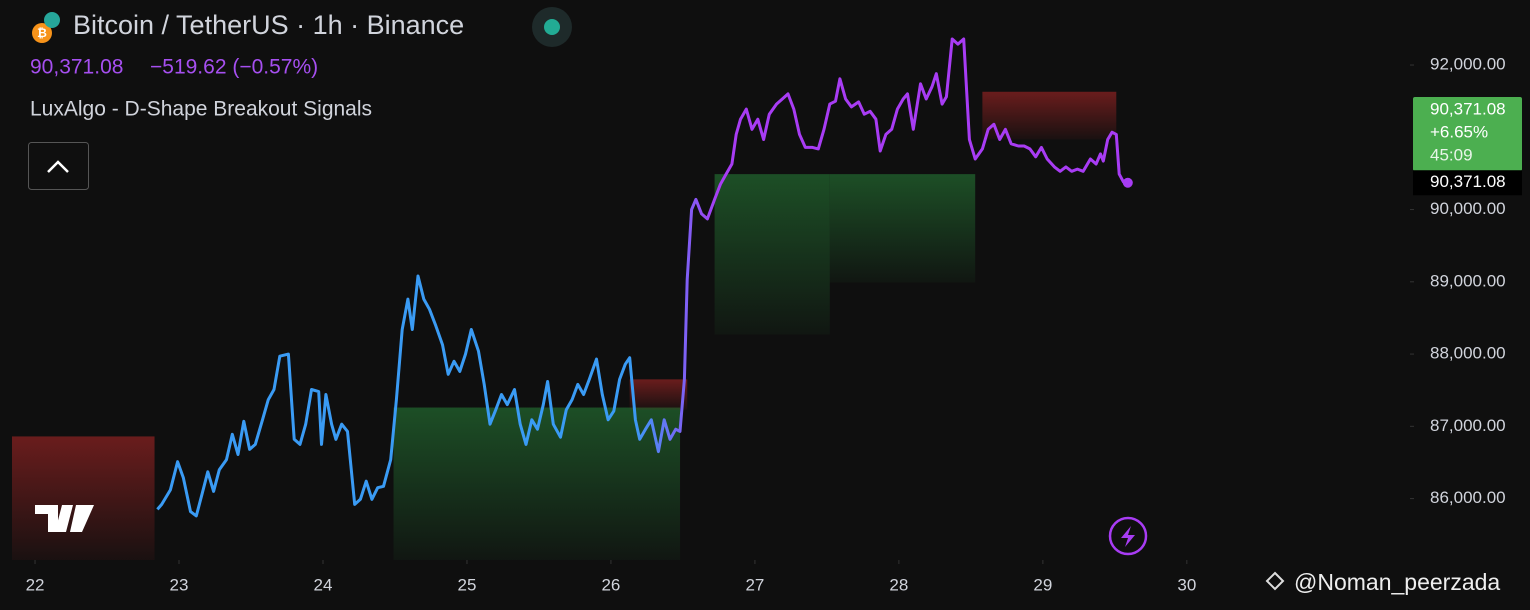 Image resolution: width=1530 pixels, height=610 pixels. Describe the element at coordinates (64, 518) in the screenshot. I see `tradingview-logo` at that location.